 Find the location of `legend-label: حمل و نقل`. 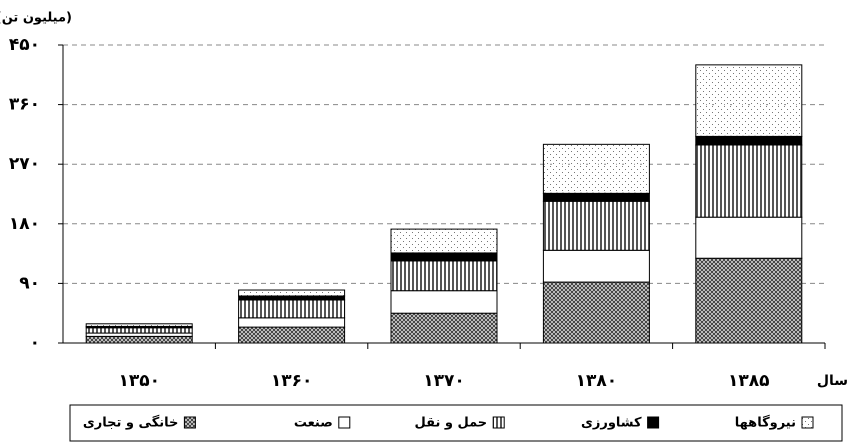

legend-label: حمل و نقل is located at coordinates (451, 423).